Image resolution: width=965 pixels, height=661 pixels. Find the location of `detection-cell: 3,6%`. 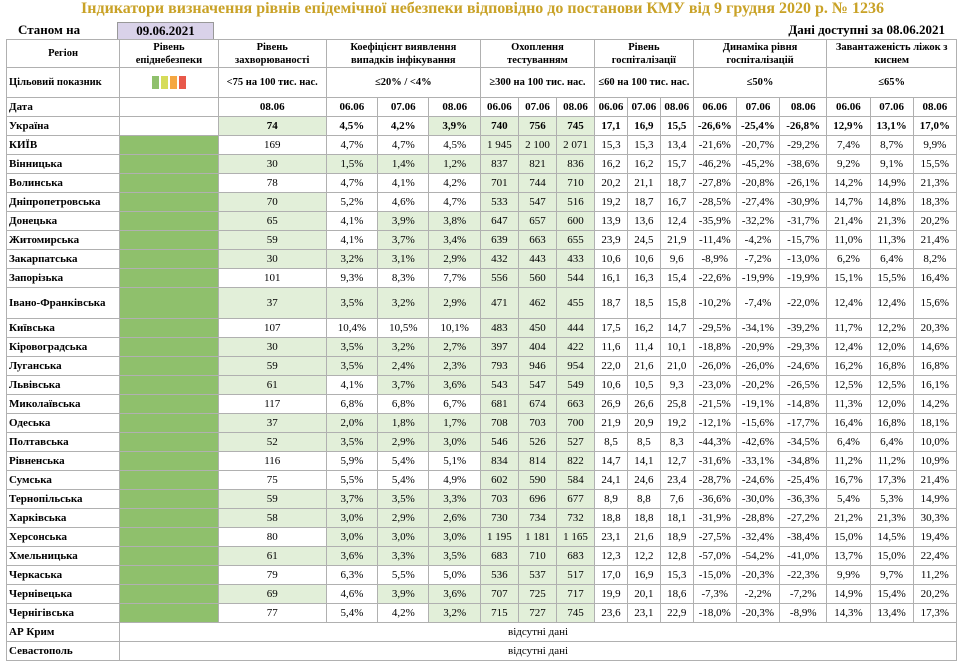

detection-cell: 3,6% is located at coordinates (454, 594).